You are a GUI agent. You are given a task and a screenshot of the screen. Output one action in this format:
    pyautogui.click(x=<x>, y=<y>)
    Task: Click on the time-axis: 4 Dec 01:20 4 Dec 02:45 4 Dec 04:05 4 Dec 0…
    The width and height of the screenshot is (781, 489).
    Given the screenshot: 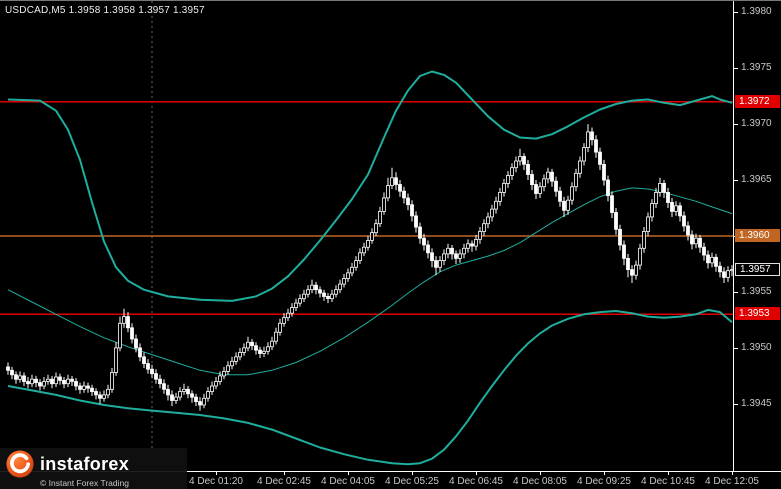 What is the action you would take?
    pyautogui.click(x=390, y=480)
    